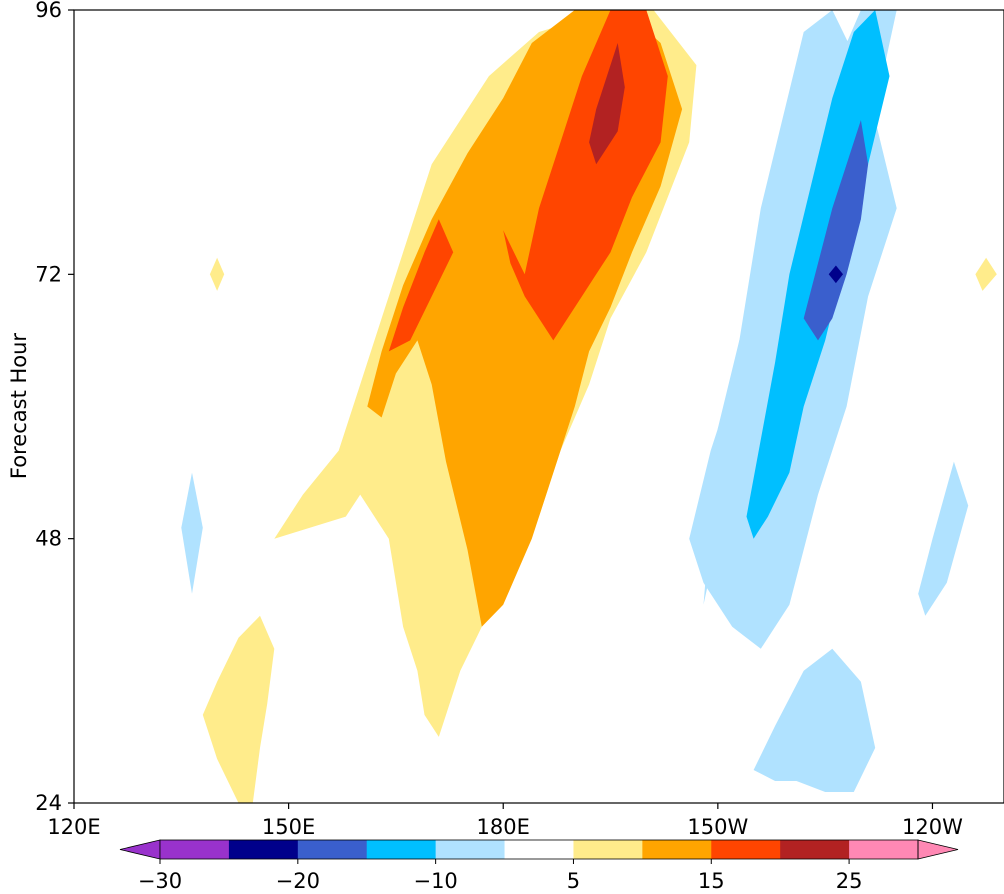  Describe the element at coordinates (288, 827) in the screenshot. I see `x-tick-label: 150E` at that location.